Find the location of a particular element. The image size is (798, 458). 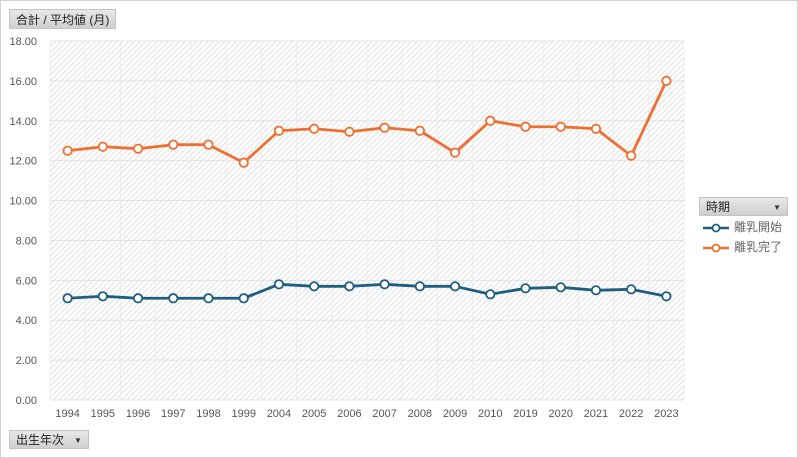

legend-label: 離乳完了 is located at coordinates (758, 247).